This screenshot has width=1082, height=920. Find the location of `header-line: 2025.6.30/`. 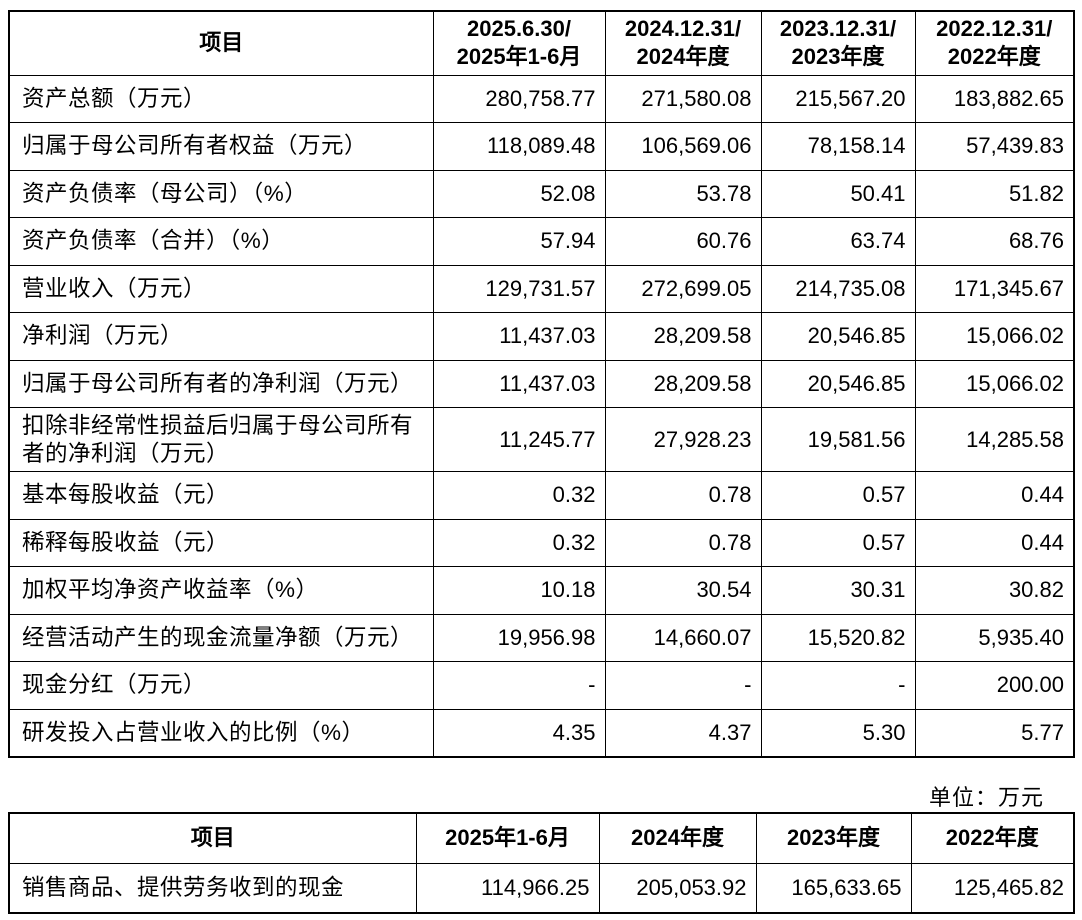

header-line: 2025.6.30/ is located at coordinates (519, 29).